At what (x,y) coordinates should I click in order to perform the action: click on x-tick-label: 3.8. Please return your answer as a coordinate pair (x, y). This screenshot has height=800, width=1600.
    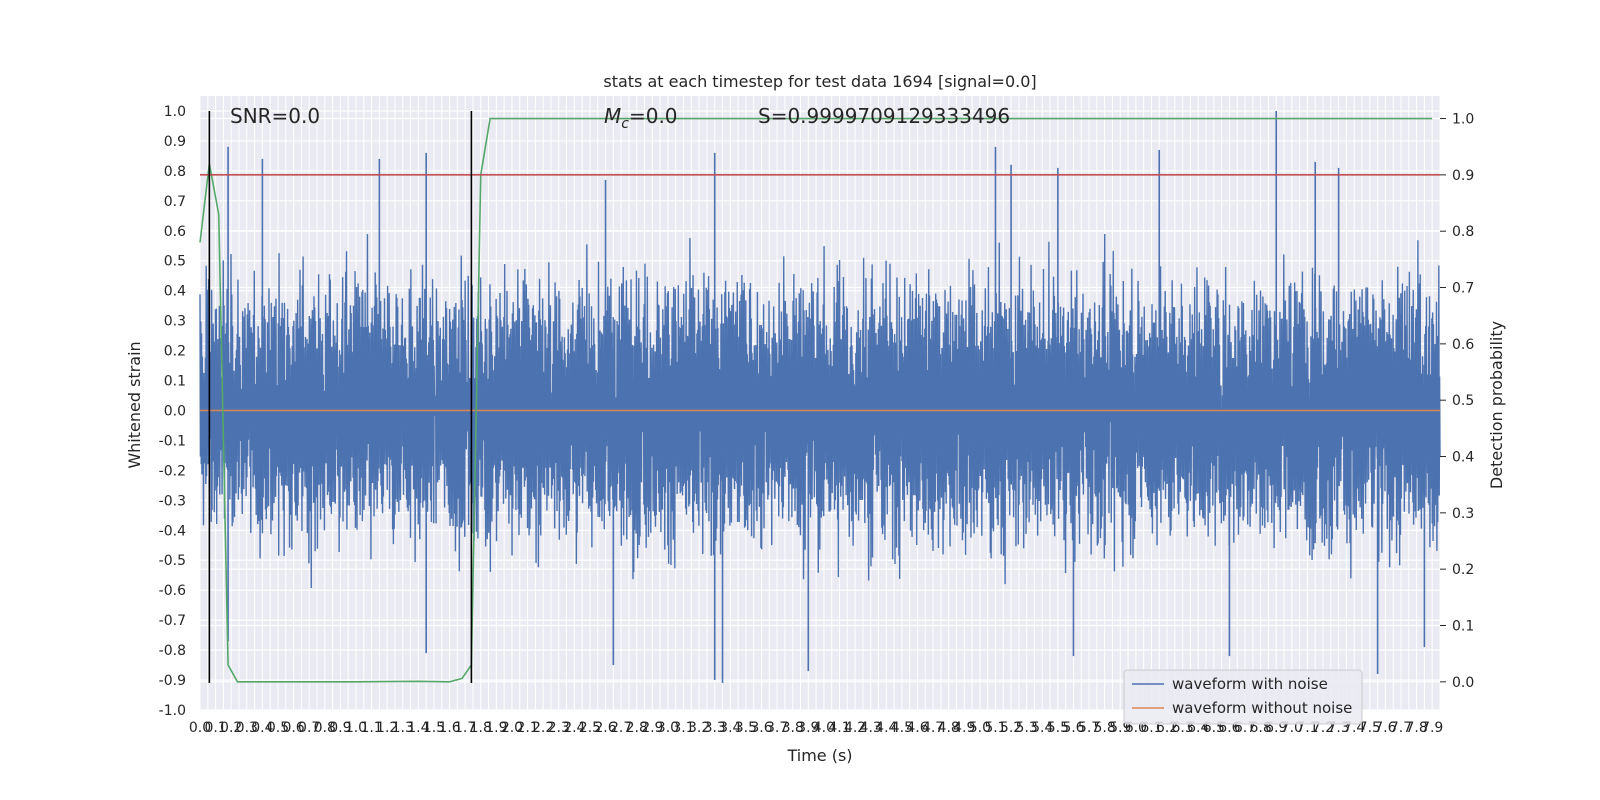
    Looking at the image, I should click on (793, 728).